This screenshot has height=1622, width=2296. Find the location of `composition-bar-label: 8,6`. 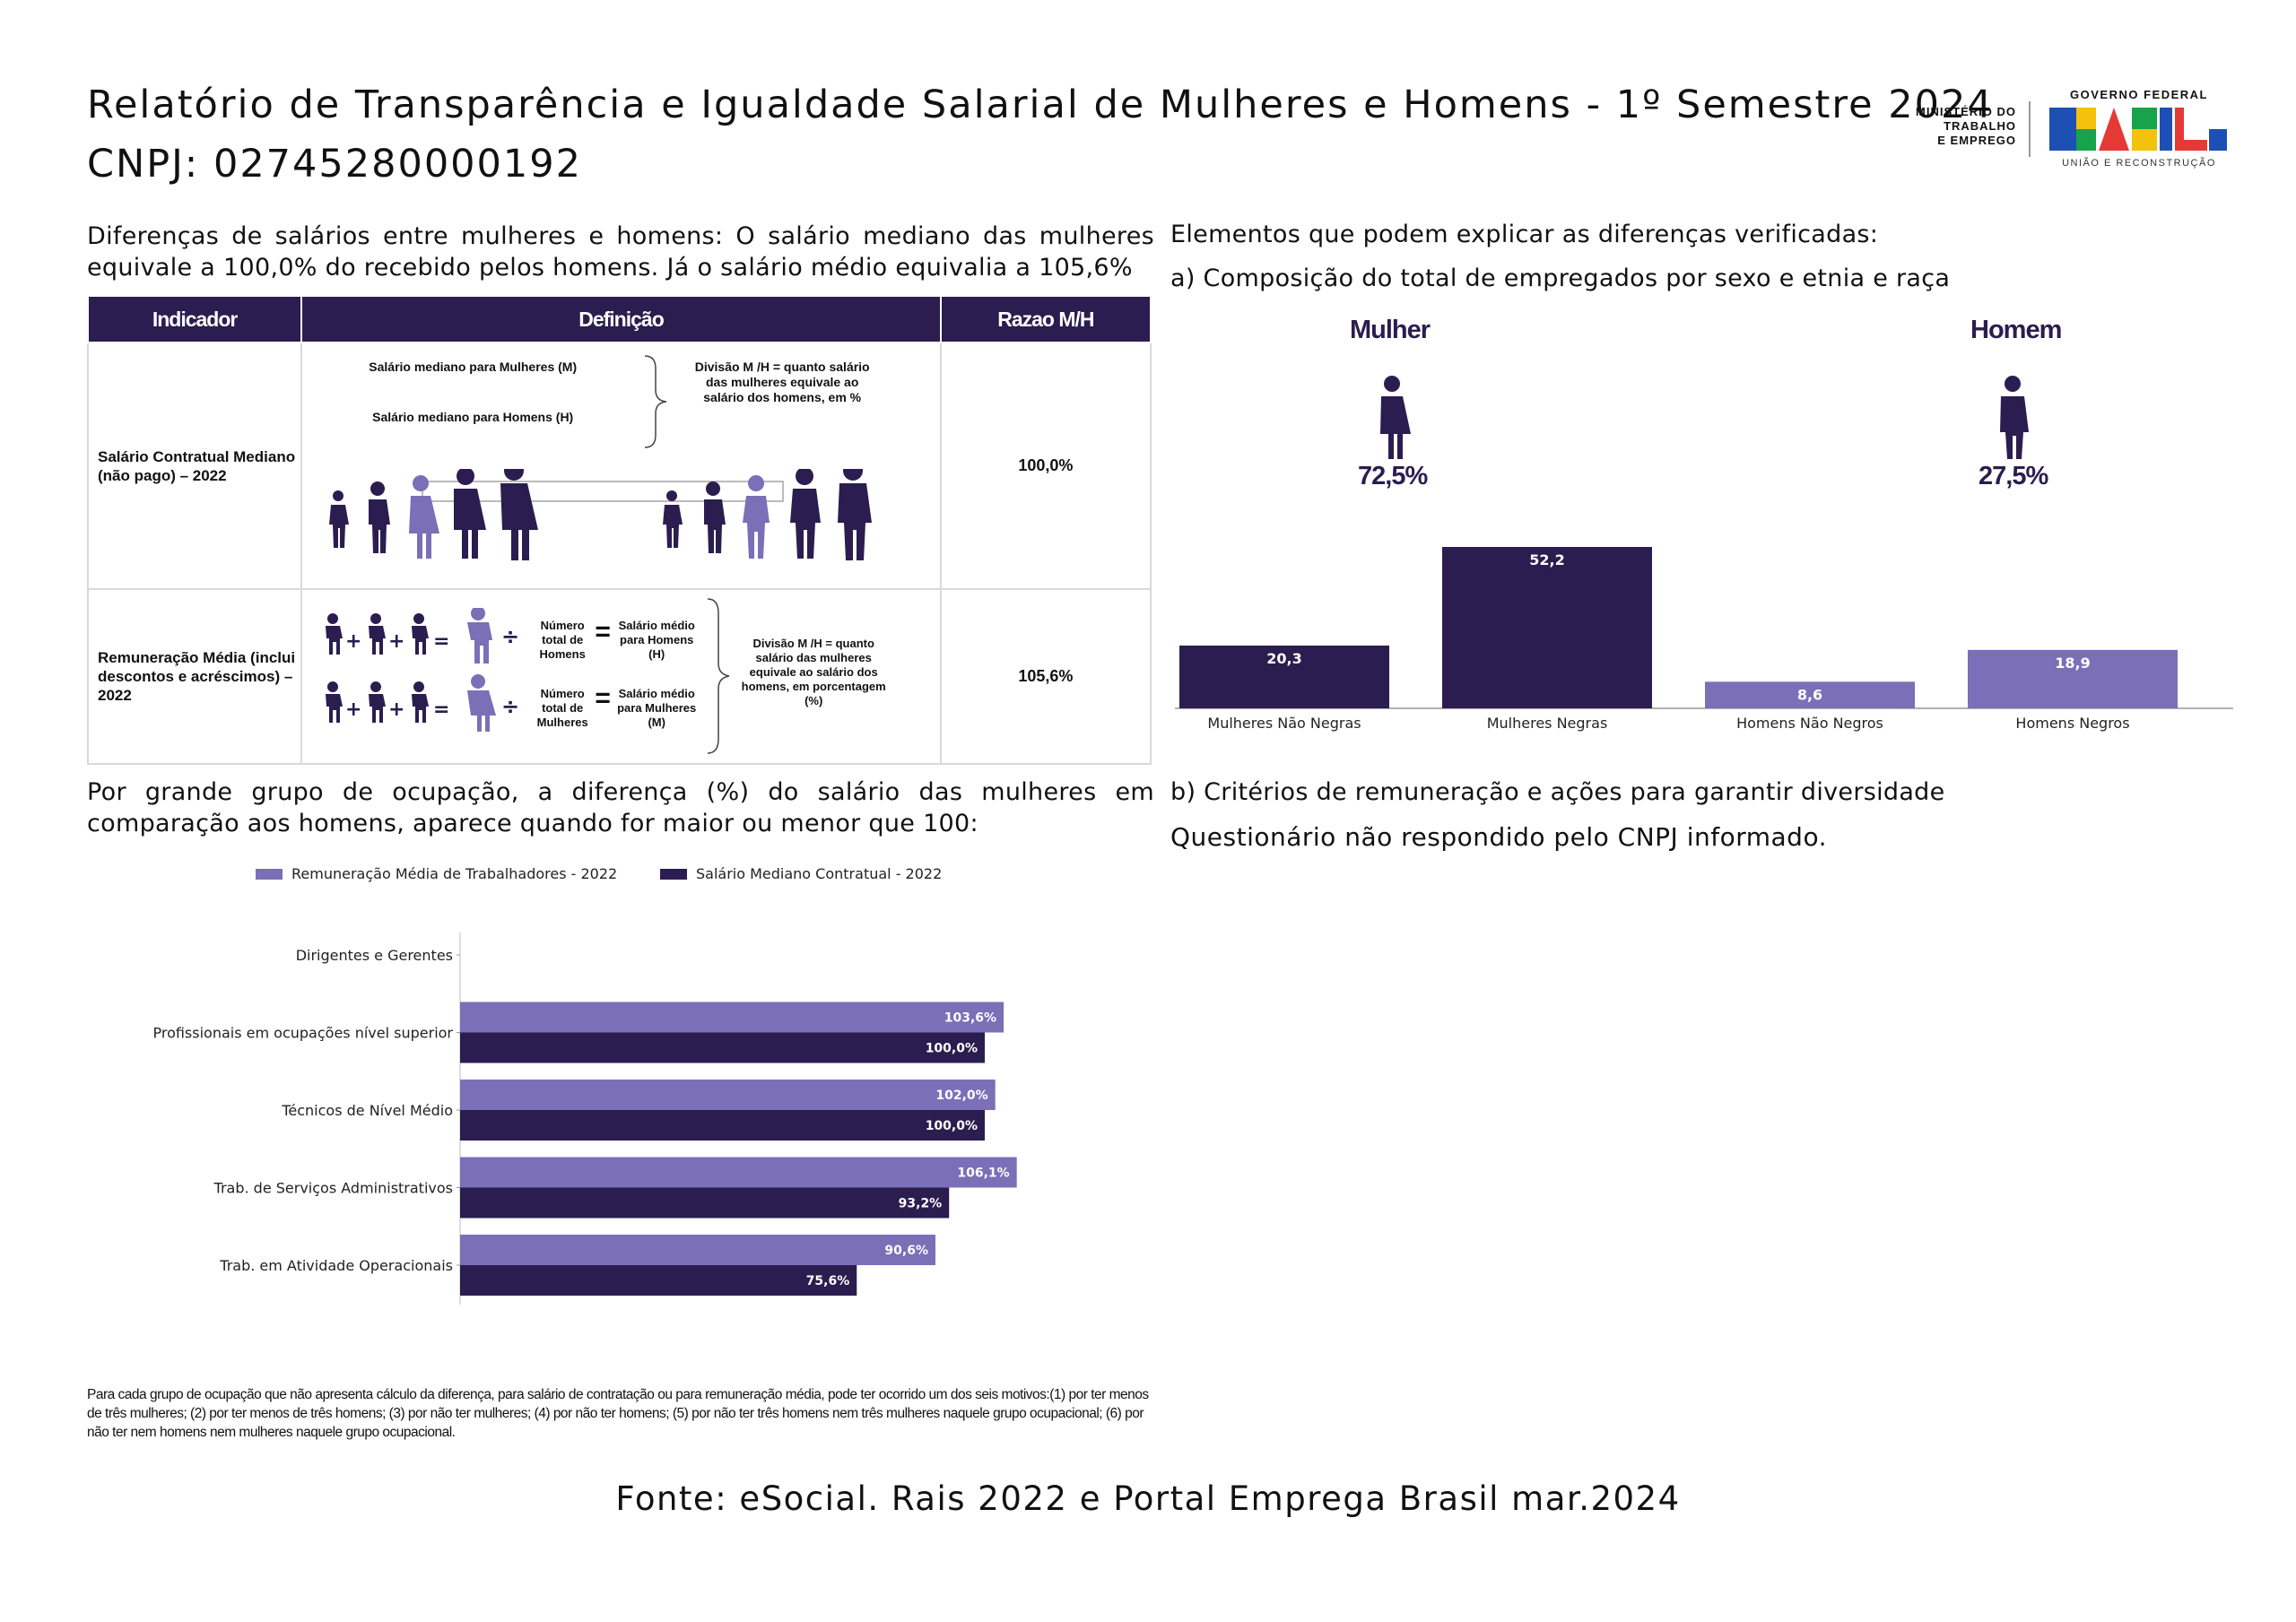

composition-bar-label: 8,6 is located at coordinates (1809, 694).